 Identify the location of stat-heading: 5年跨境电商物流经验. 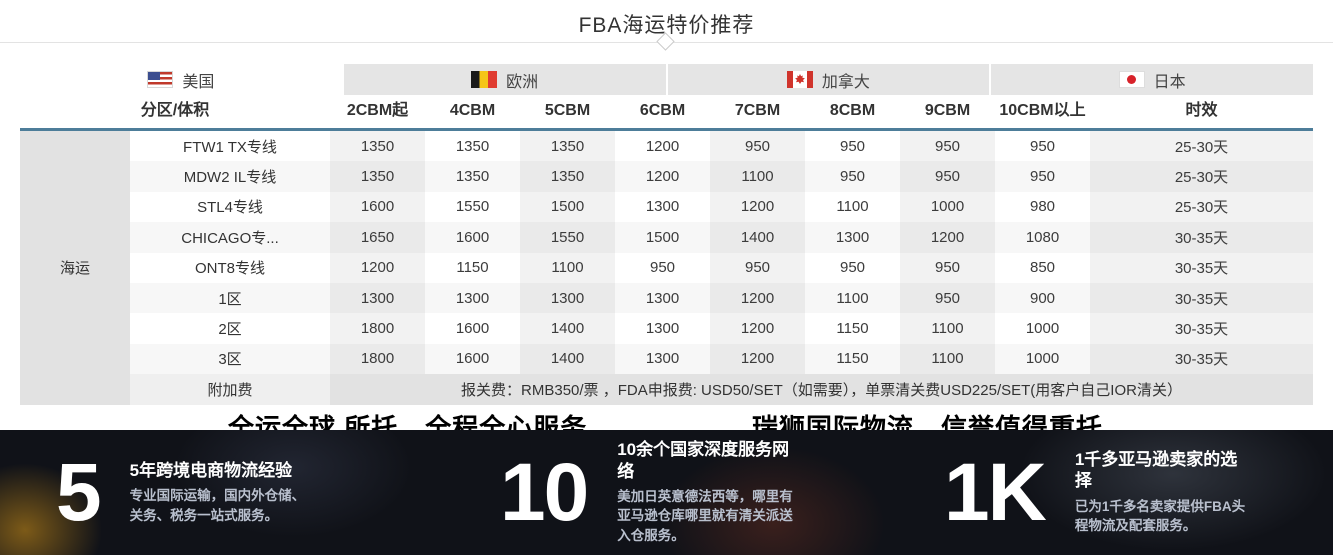
(211, 470).